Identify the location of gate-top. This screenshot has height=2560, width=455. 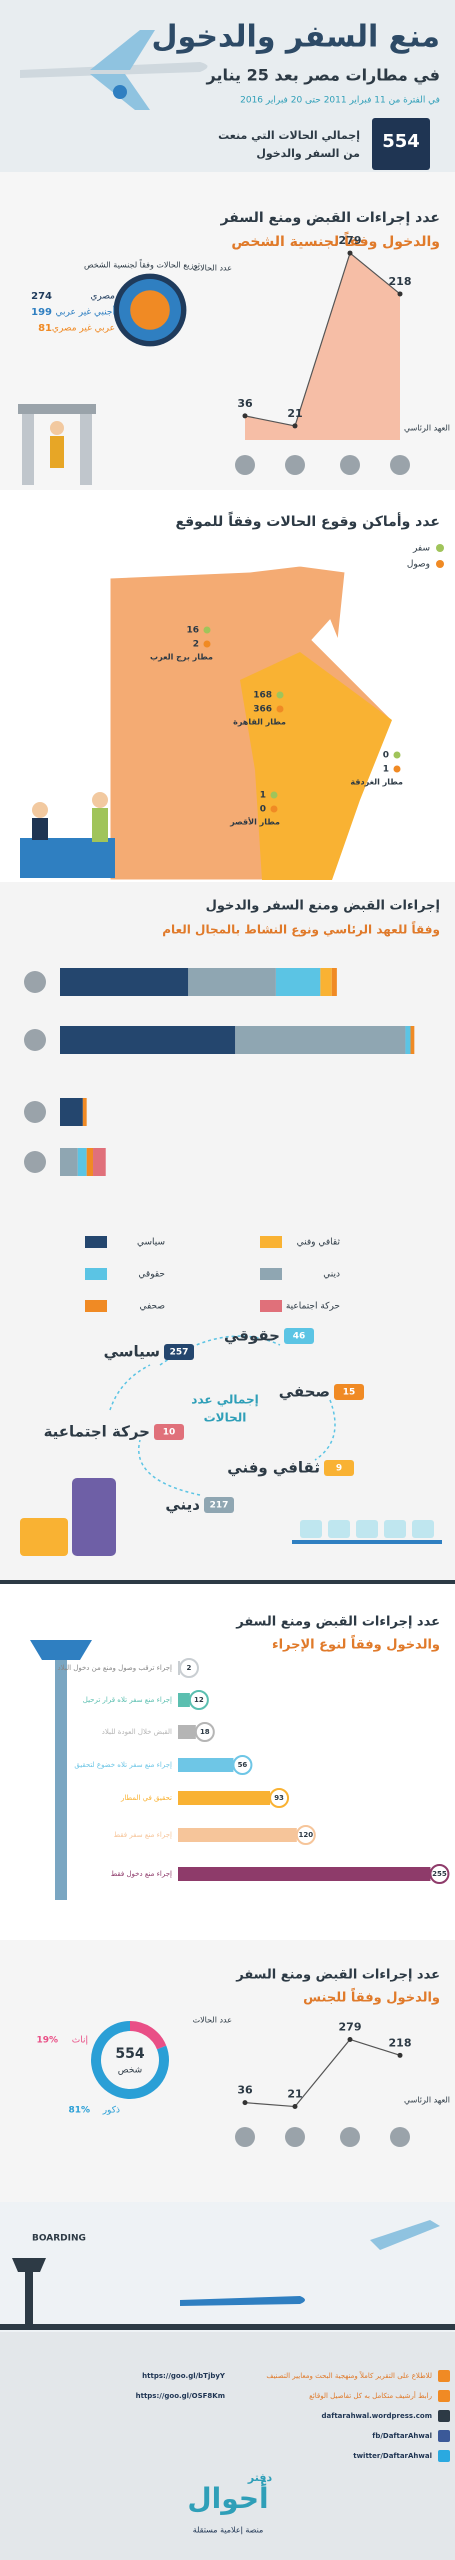
(57, 409).